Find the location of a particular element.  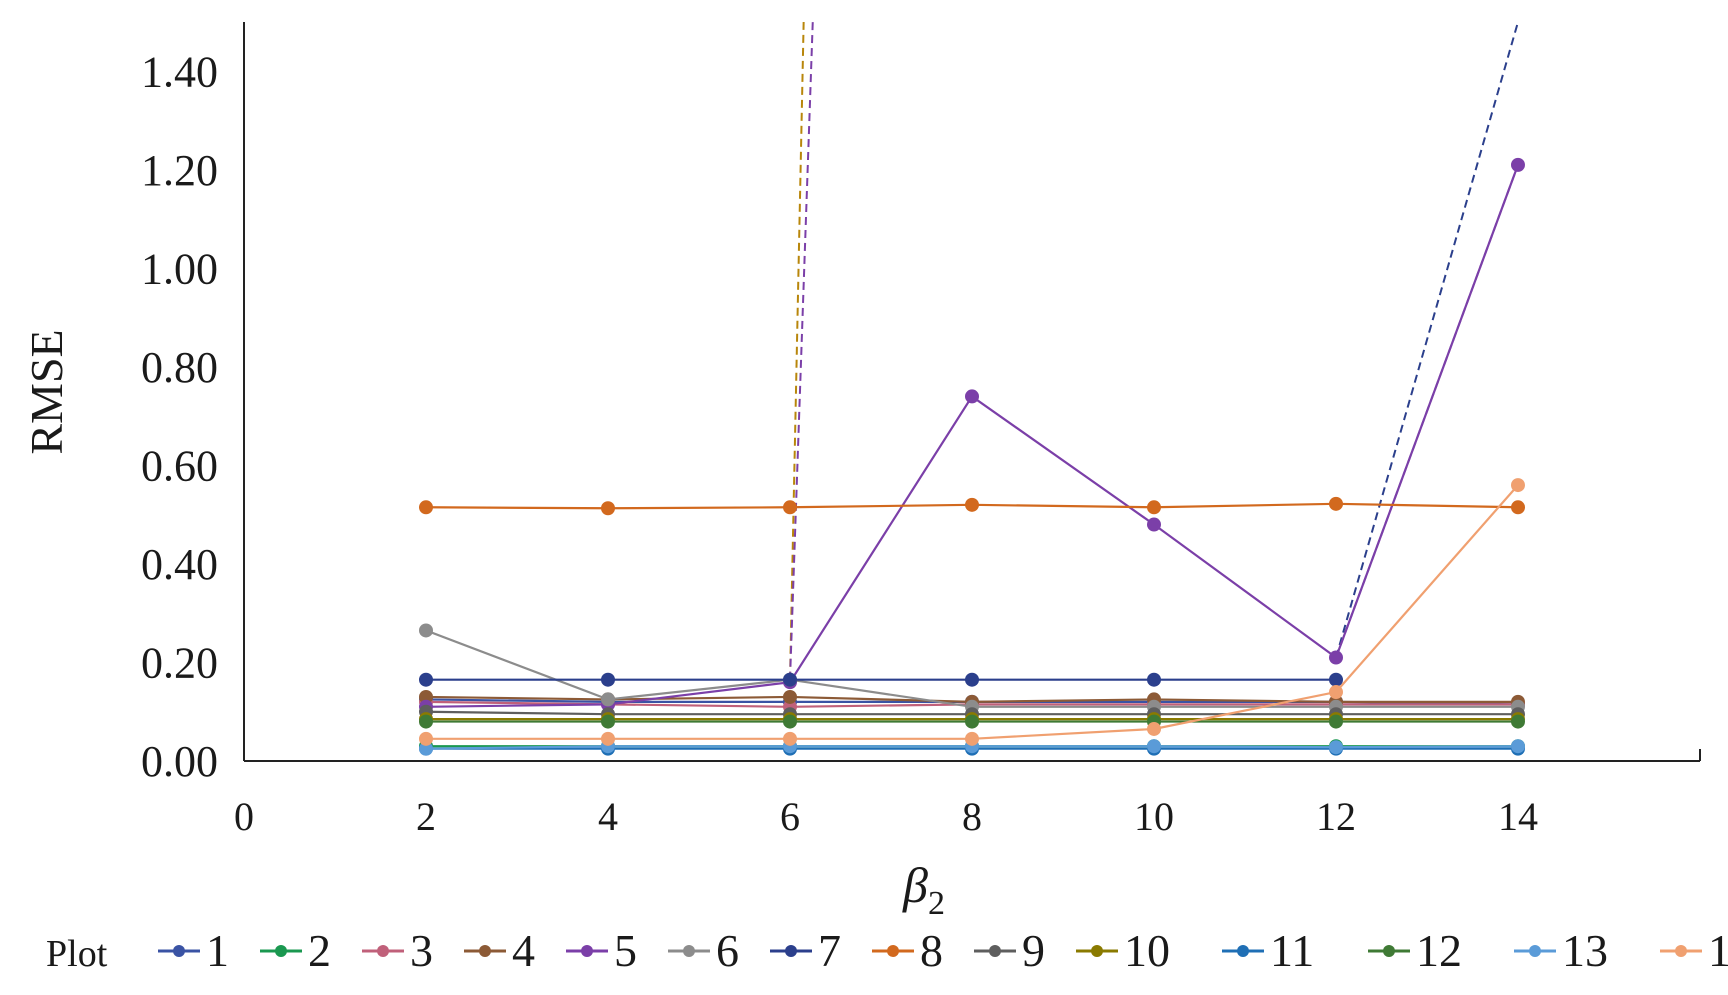

legend-item-9: 9 is located at coordinates (1009, 950).